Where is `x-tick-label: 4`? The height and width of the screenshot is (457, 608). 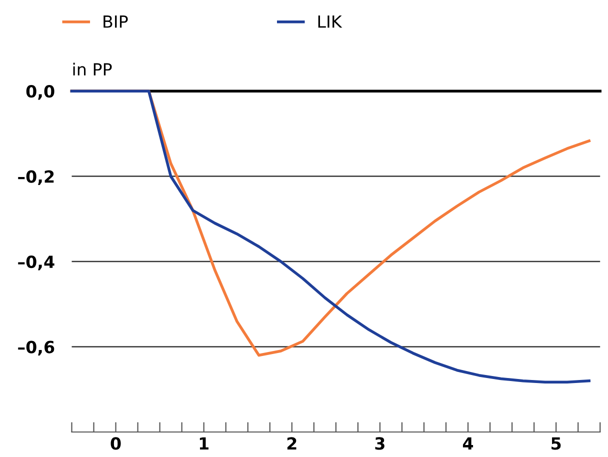
x-tick-label: 4 is located at coordinates (468, 443).